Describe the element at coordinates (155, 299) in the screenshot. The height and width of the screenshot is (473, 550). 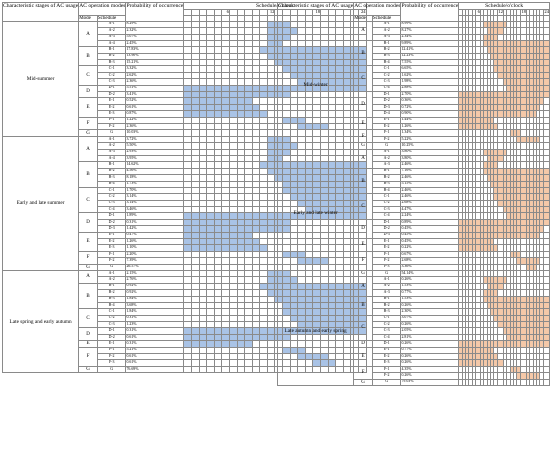
I see `probability-value: 1.84%` at that location.